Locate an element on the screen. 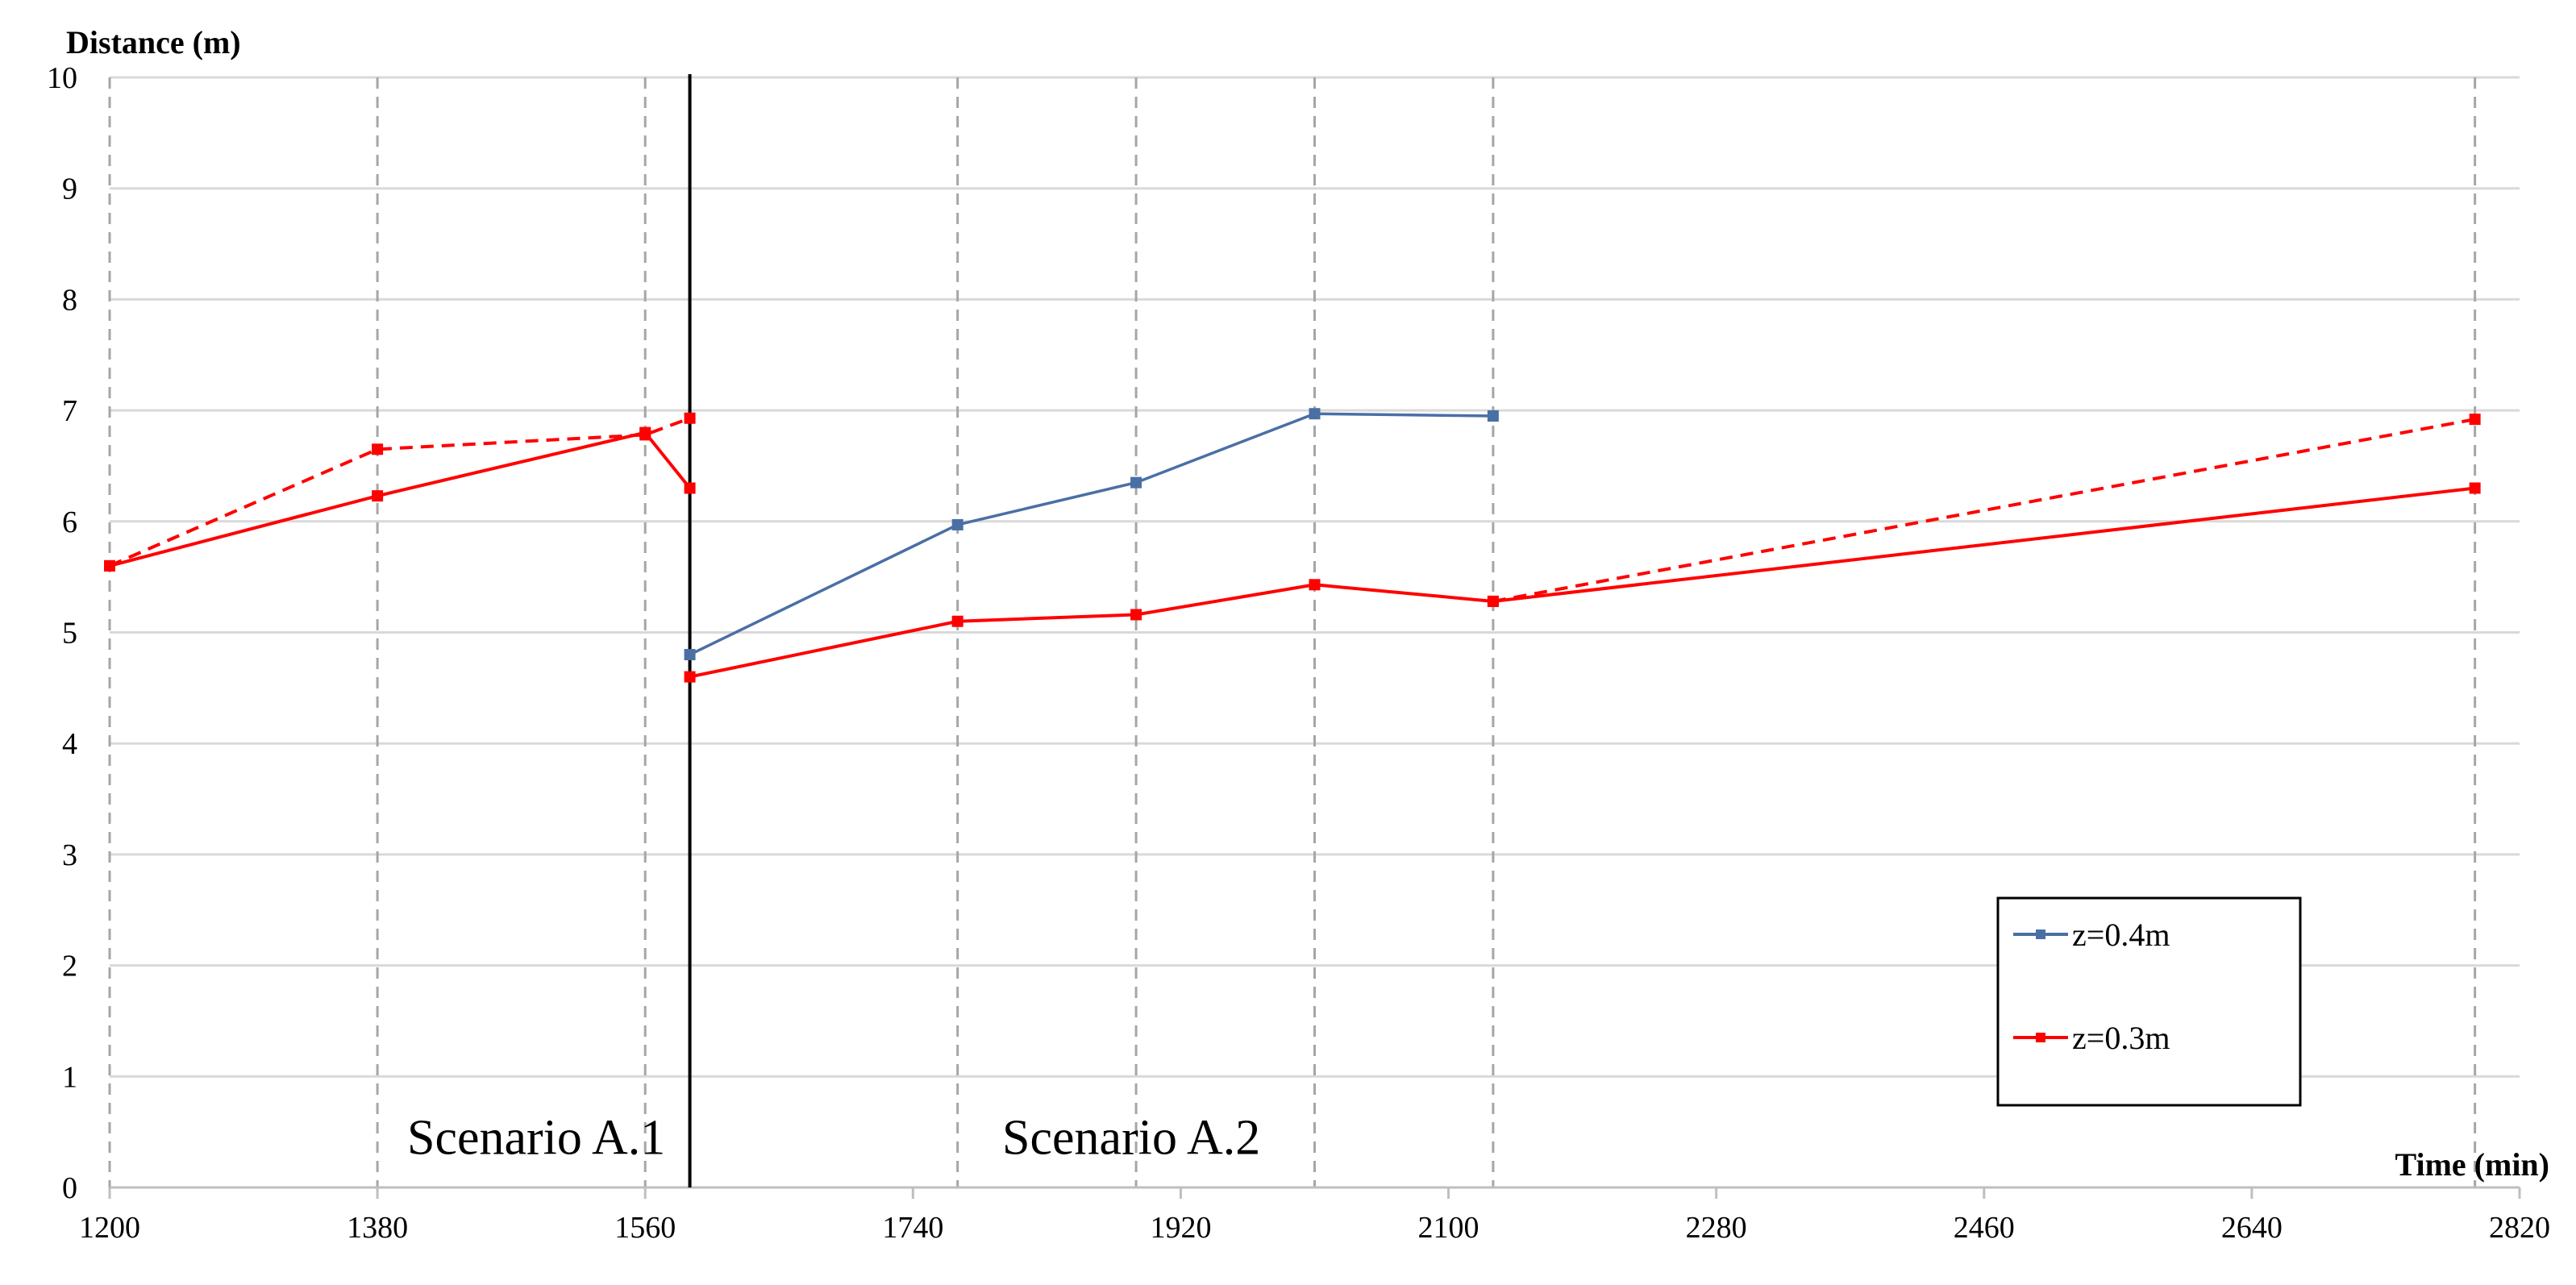 This screenshot has width=2576, height=1285. x-tick-label: 1740 is located at coordinates (912, 1228).